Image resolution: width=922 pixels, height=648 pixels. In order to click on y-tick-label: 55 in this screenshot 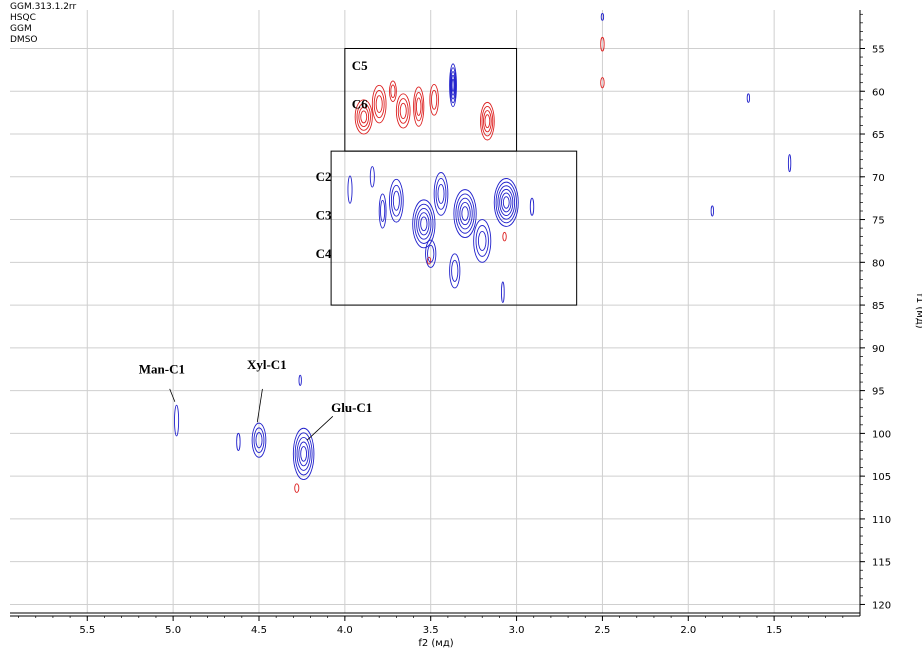, I will do `click(878, 49)`.